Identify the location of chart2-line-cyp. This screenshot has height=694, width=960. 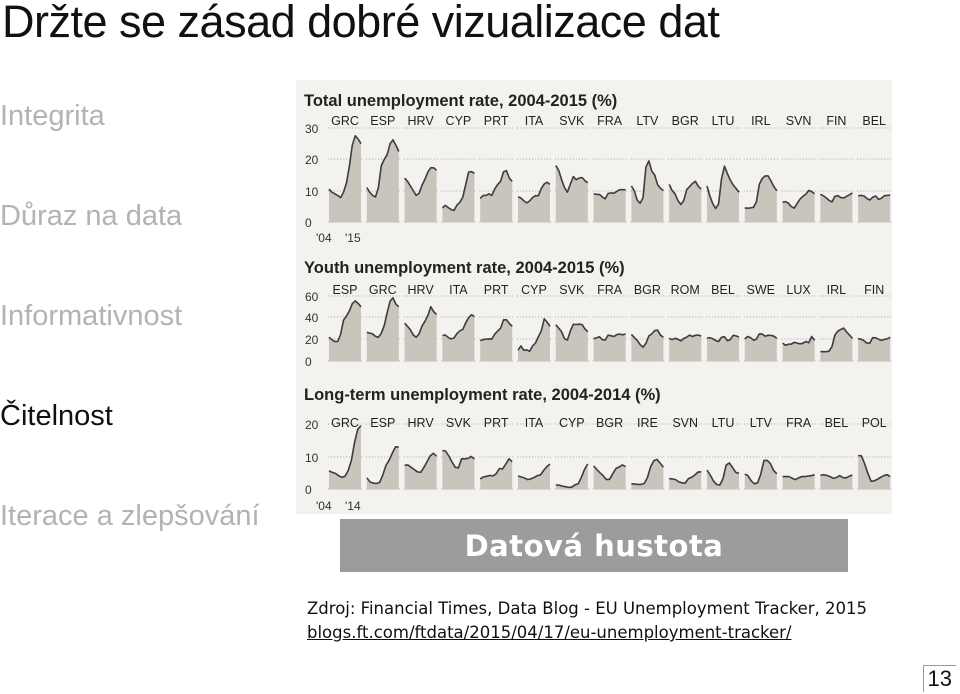
(534, 335).